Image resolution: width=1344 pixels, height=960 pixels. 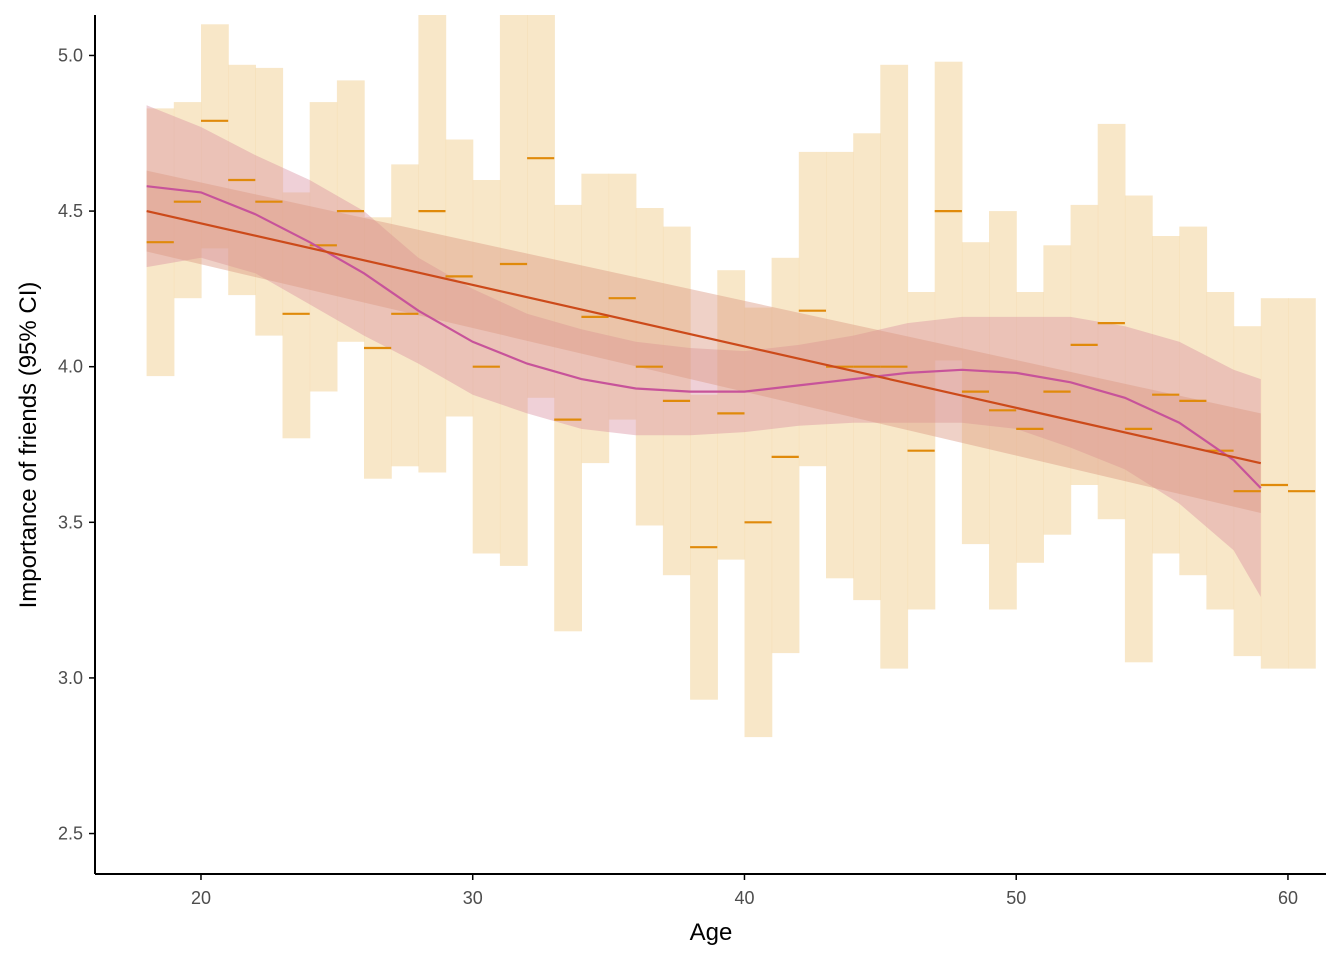 I want to click on y-tick-label-2.5: 2.5, so click(x=70, y=834).